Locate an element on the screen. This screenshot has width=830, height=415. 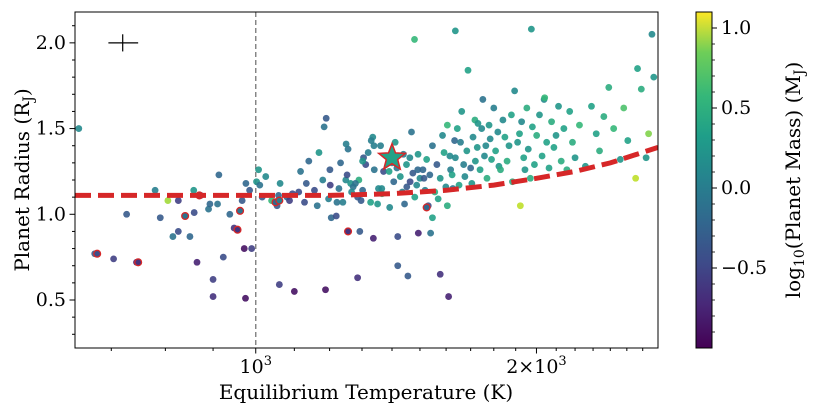
colorbar-tick-label: 0.0 is located at coordinates (736, 188).